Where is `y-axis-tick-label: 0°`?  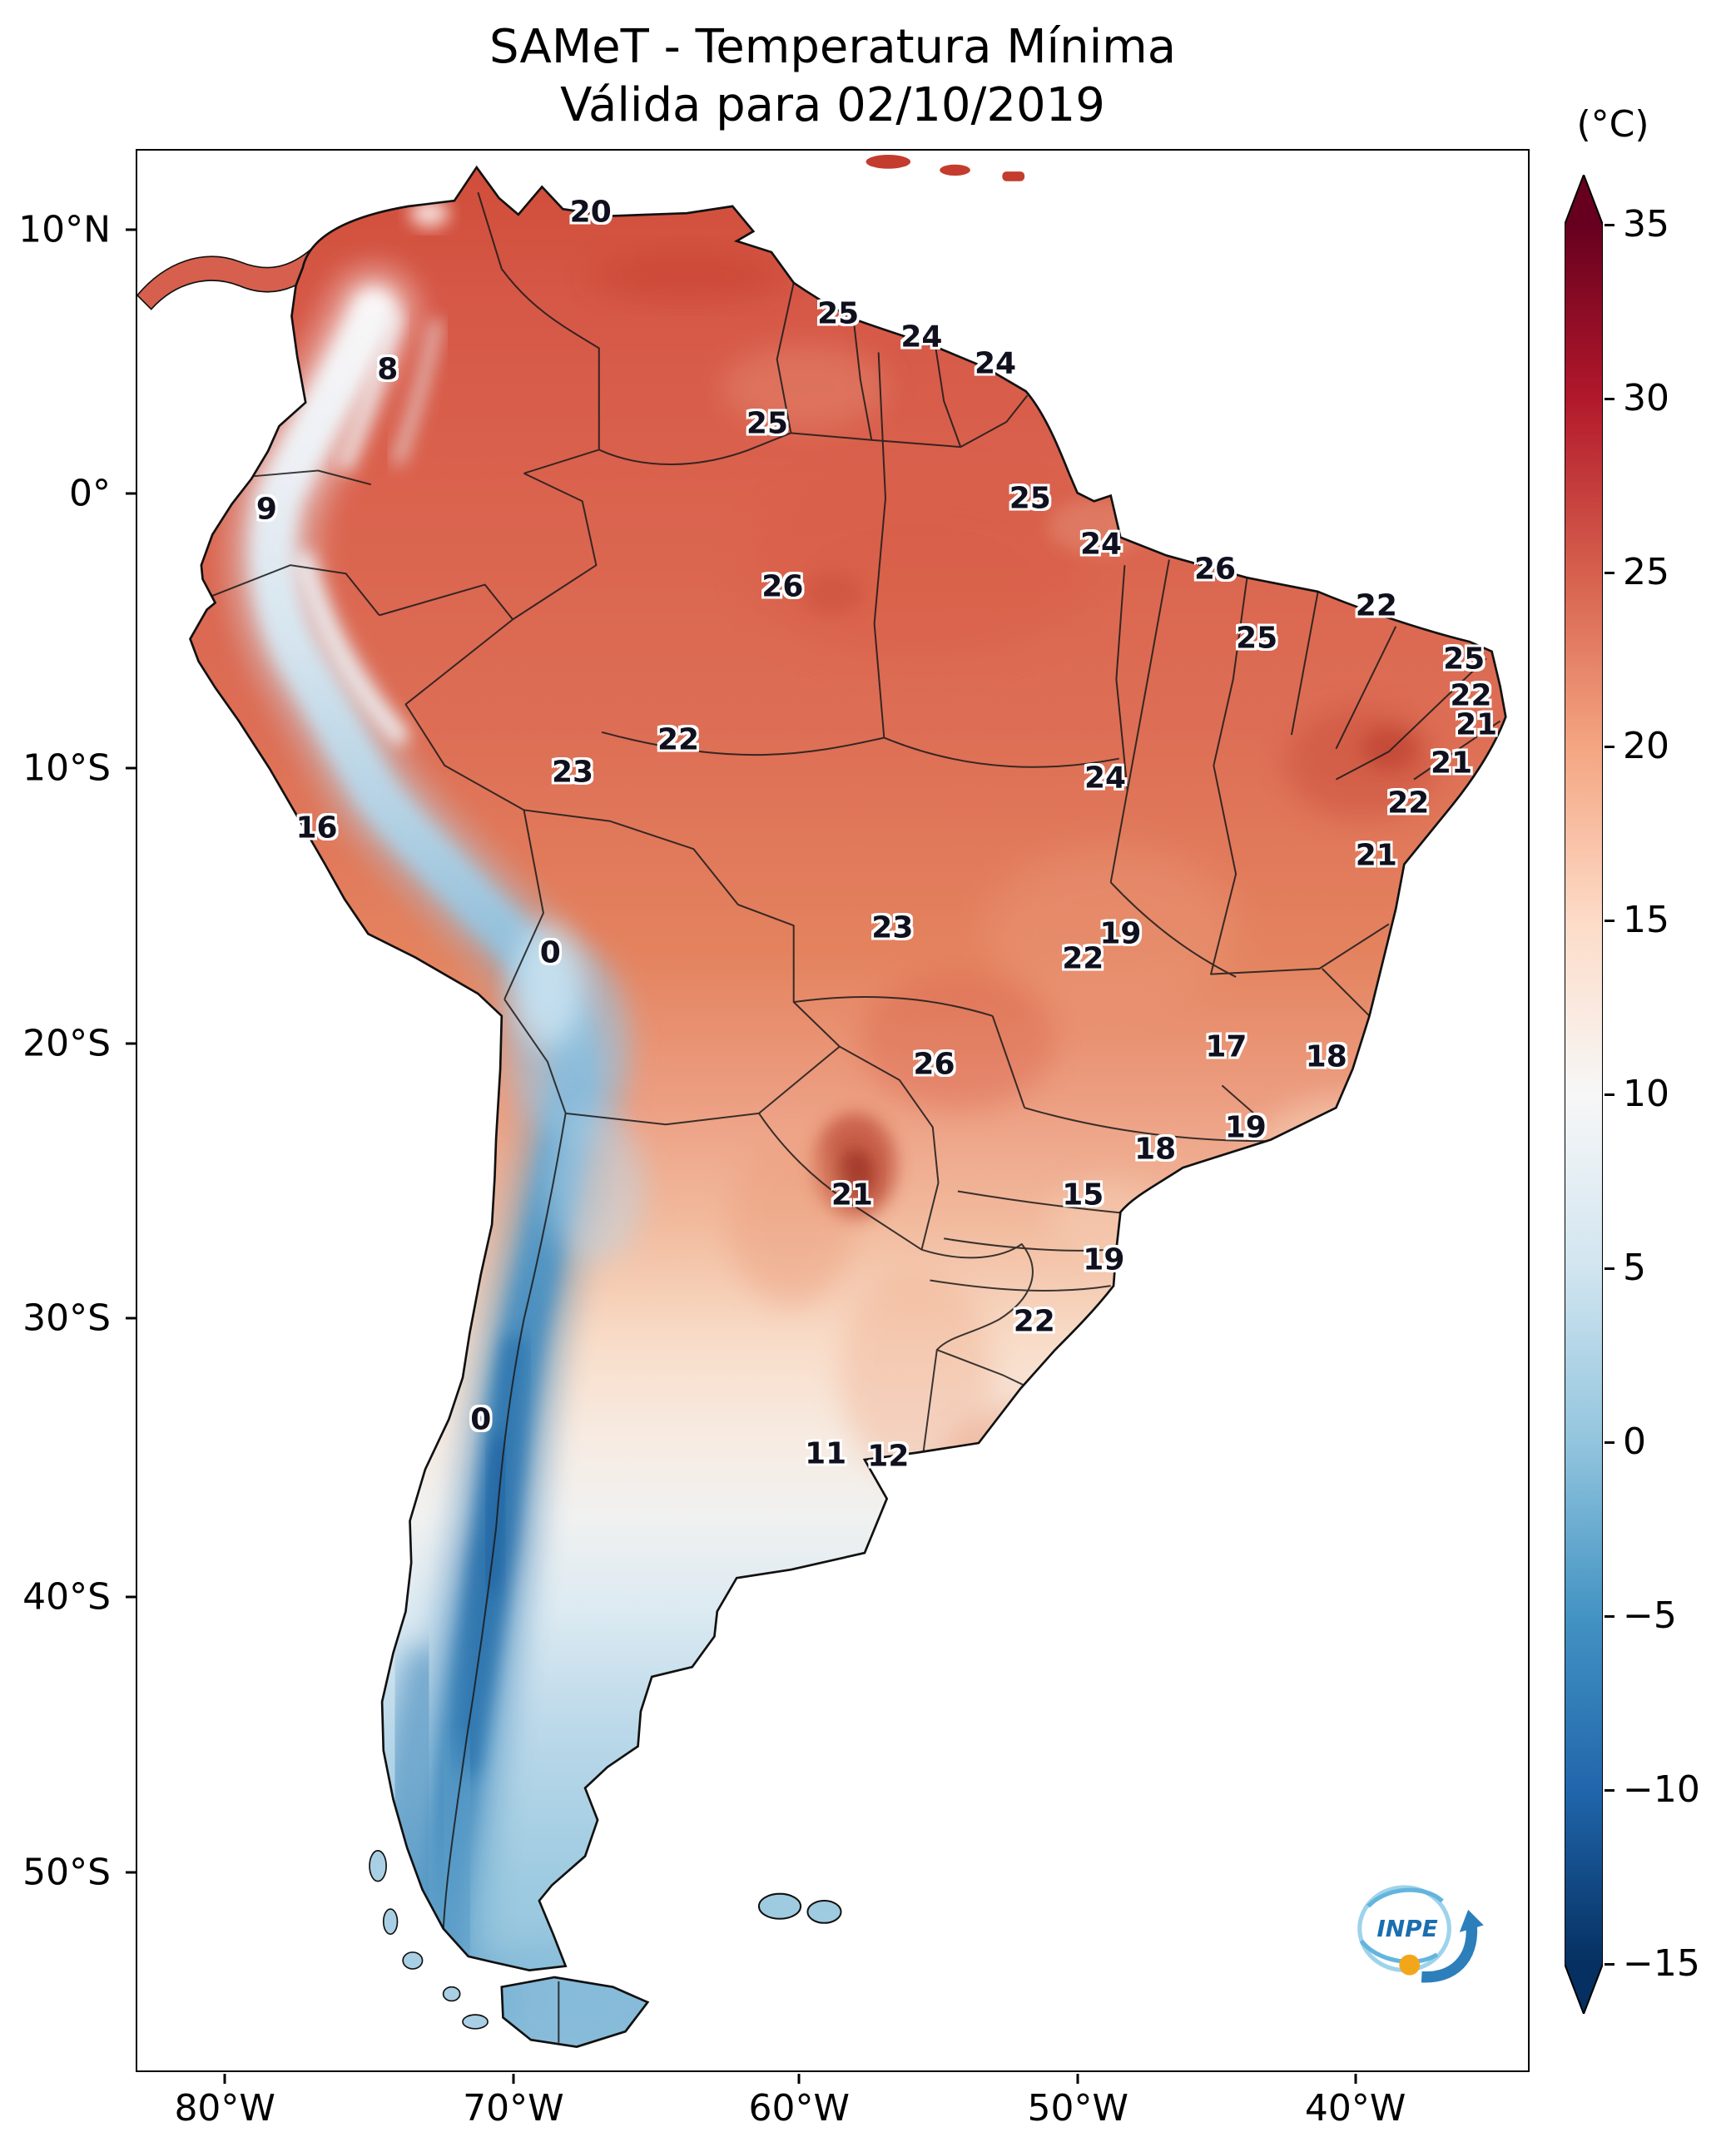
y-axis-tick-label: 0° is located at coordinates (90, 493).